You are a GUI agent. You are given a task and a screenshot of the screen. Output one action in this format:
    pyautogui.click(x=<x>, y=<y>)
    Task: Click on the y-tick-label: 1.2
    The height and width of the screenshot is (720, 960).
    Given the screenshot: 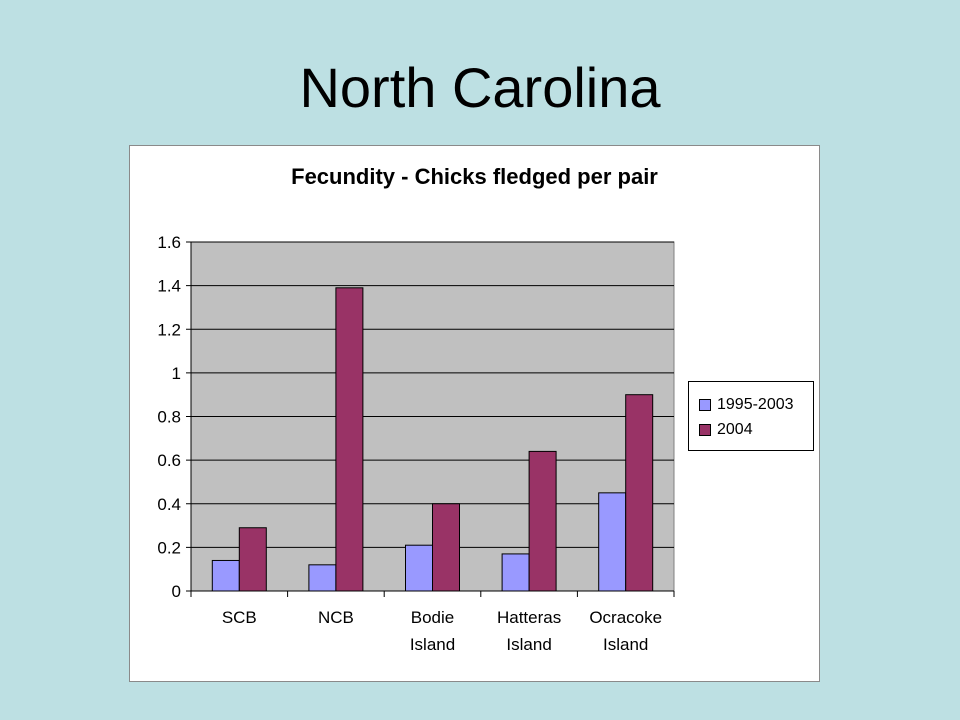 What is the action you would take?
    pyautogui.click(x=169, y=329)
    